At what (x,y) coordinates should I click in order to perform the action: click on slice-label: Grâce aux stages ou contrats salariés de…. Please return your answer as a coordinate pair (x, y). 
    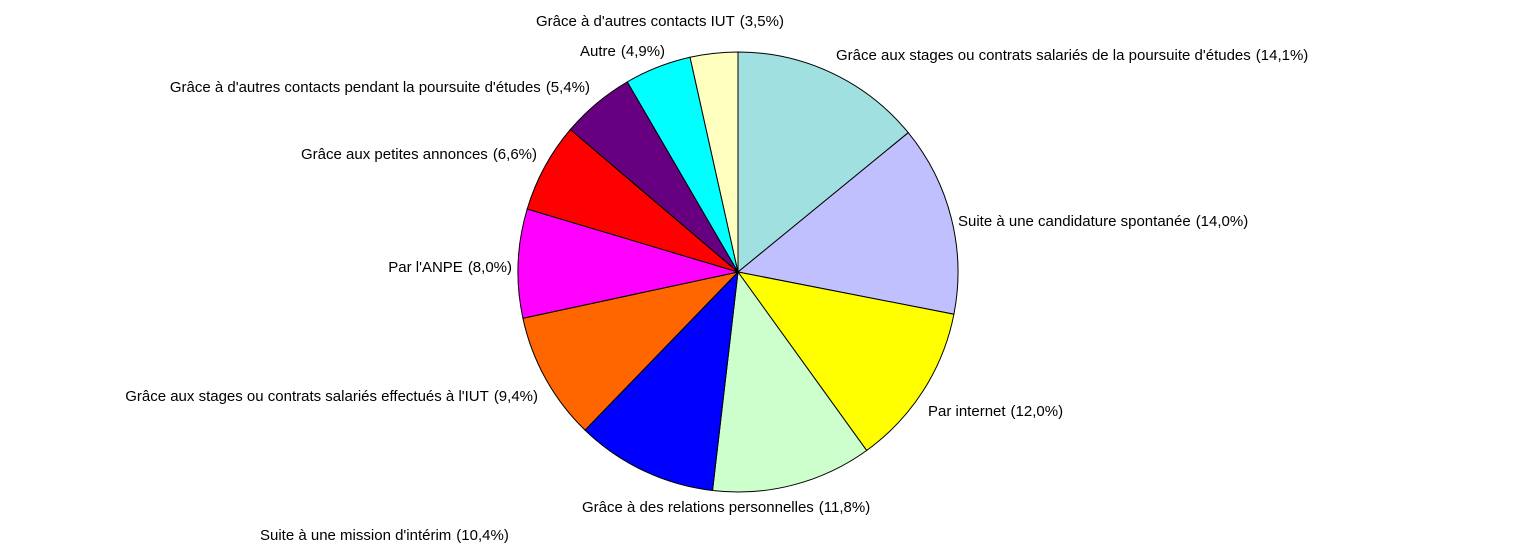
    Looking at the image, I should click on (1072, 55).